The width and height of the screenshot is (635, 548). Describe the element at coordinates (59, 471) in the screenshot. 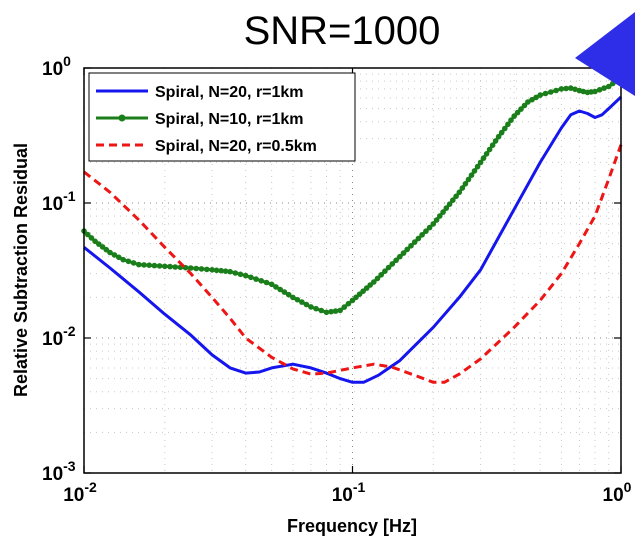

I see `y-tick-label: 10⁻³` at that location.